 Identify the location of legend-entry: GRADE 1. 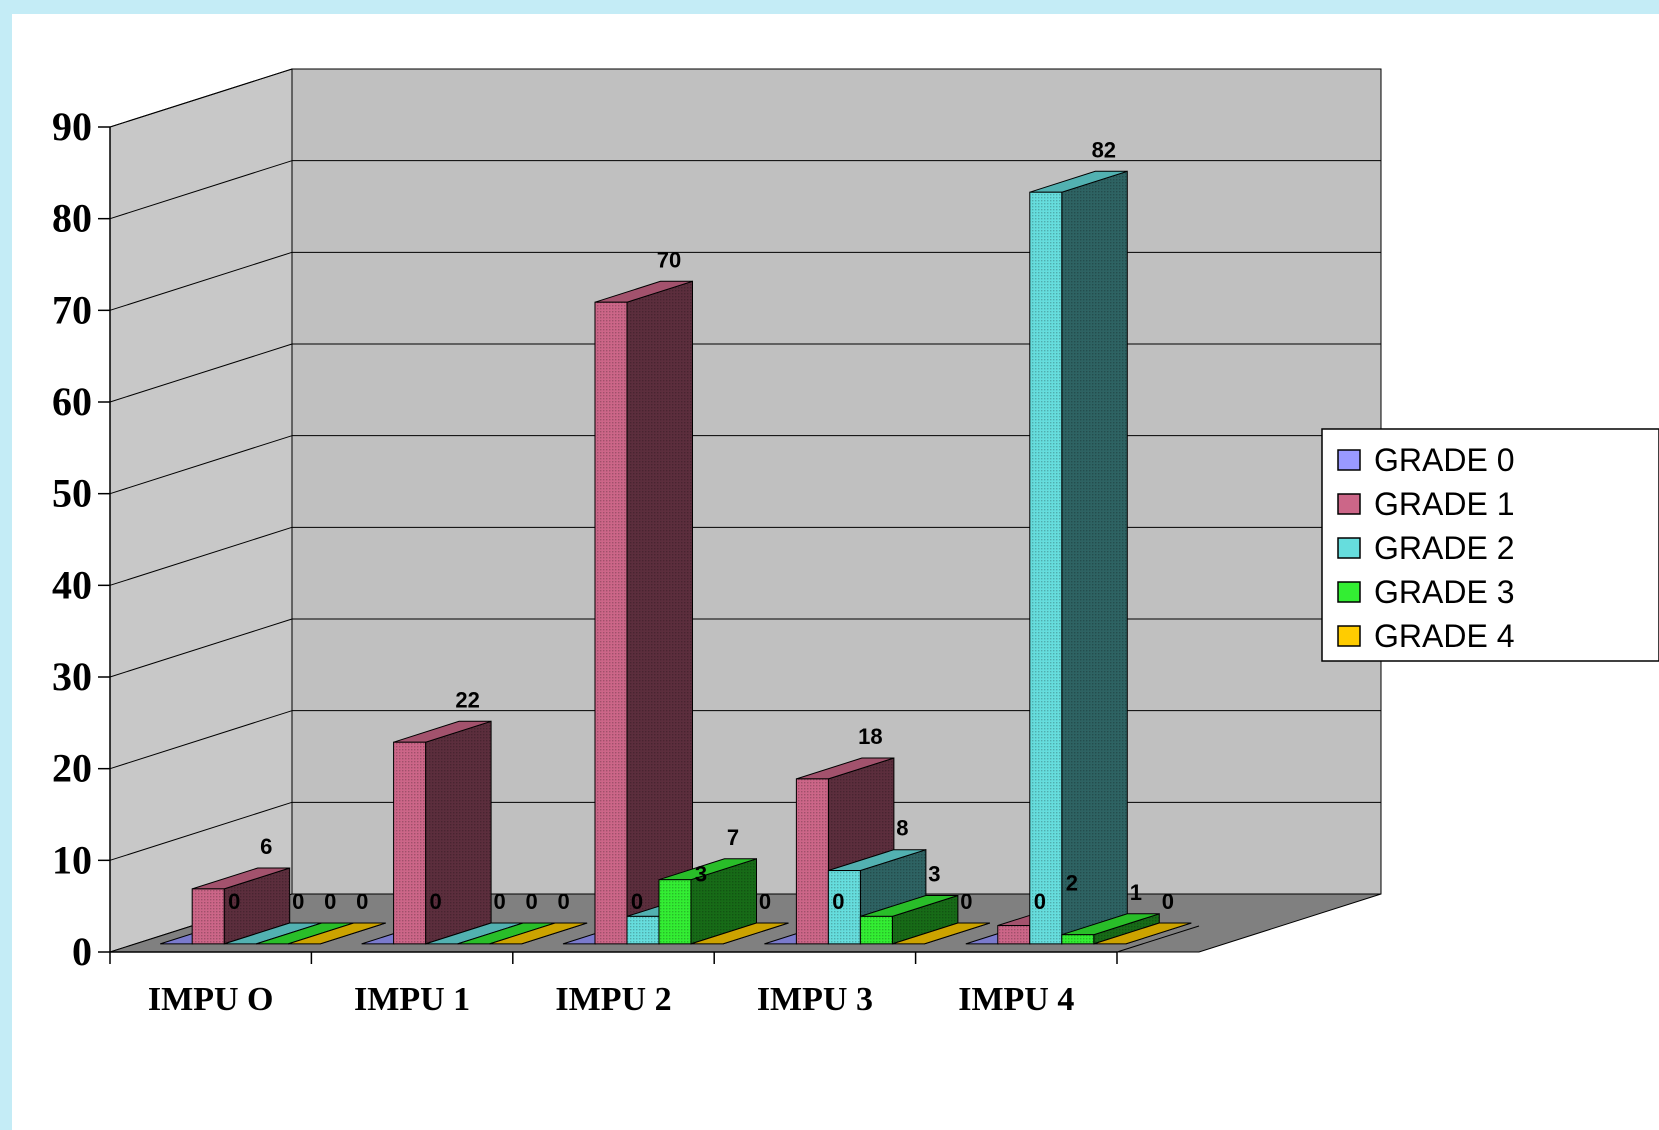
(1444, 504).